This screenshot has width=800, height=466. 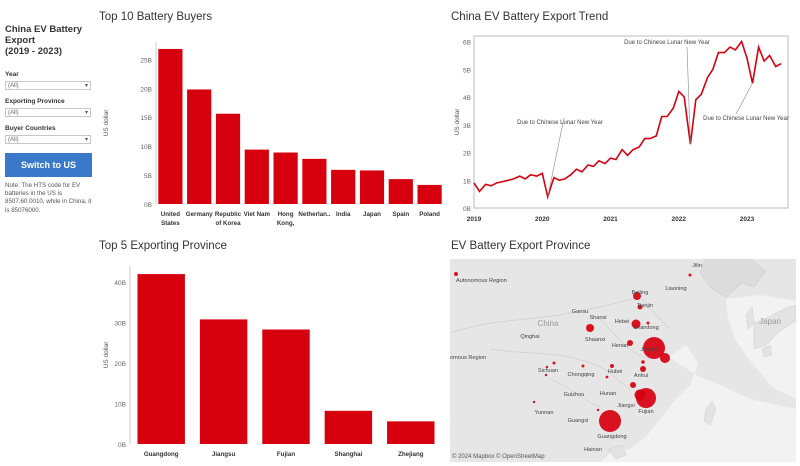 What do you see at coordinates (530, 17) in the screenshot?
I see `trend-chart-title: China EV Battery Export Trend` at bounding box center [530, 17].